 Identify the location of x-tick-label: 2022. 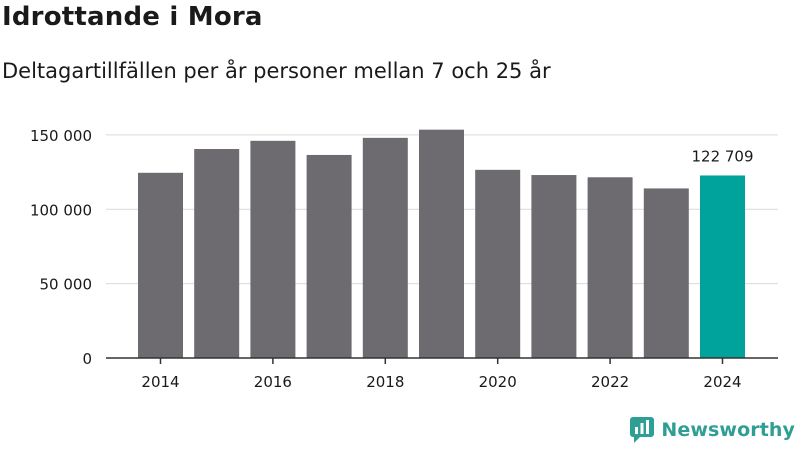
(610, 382).